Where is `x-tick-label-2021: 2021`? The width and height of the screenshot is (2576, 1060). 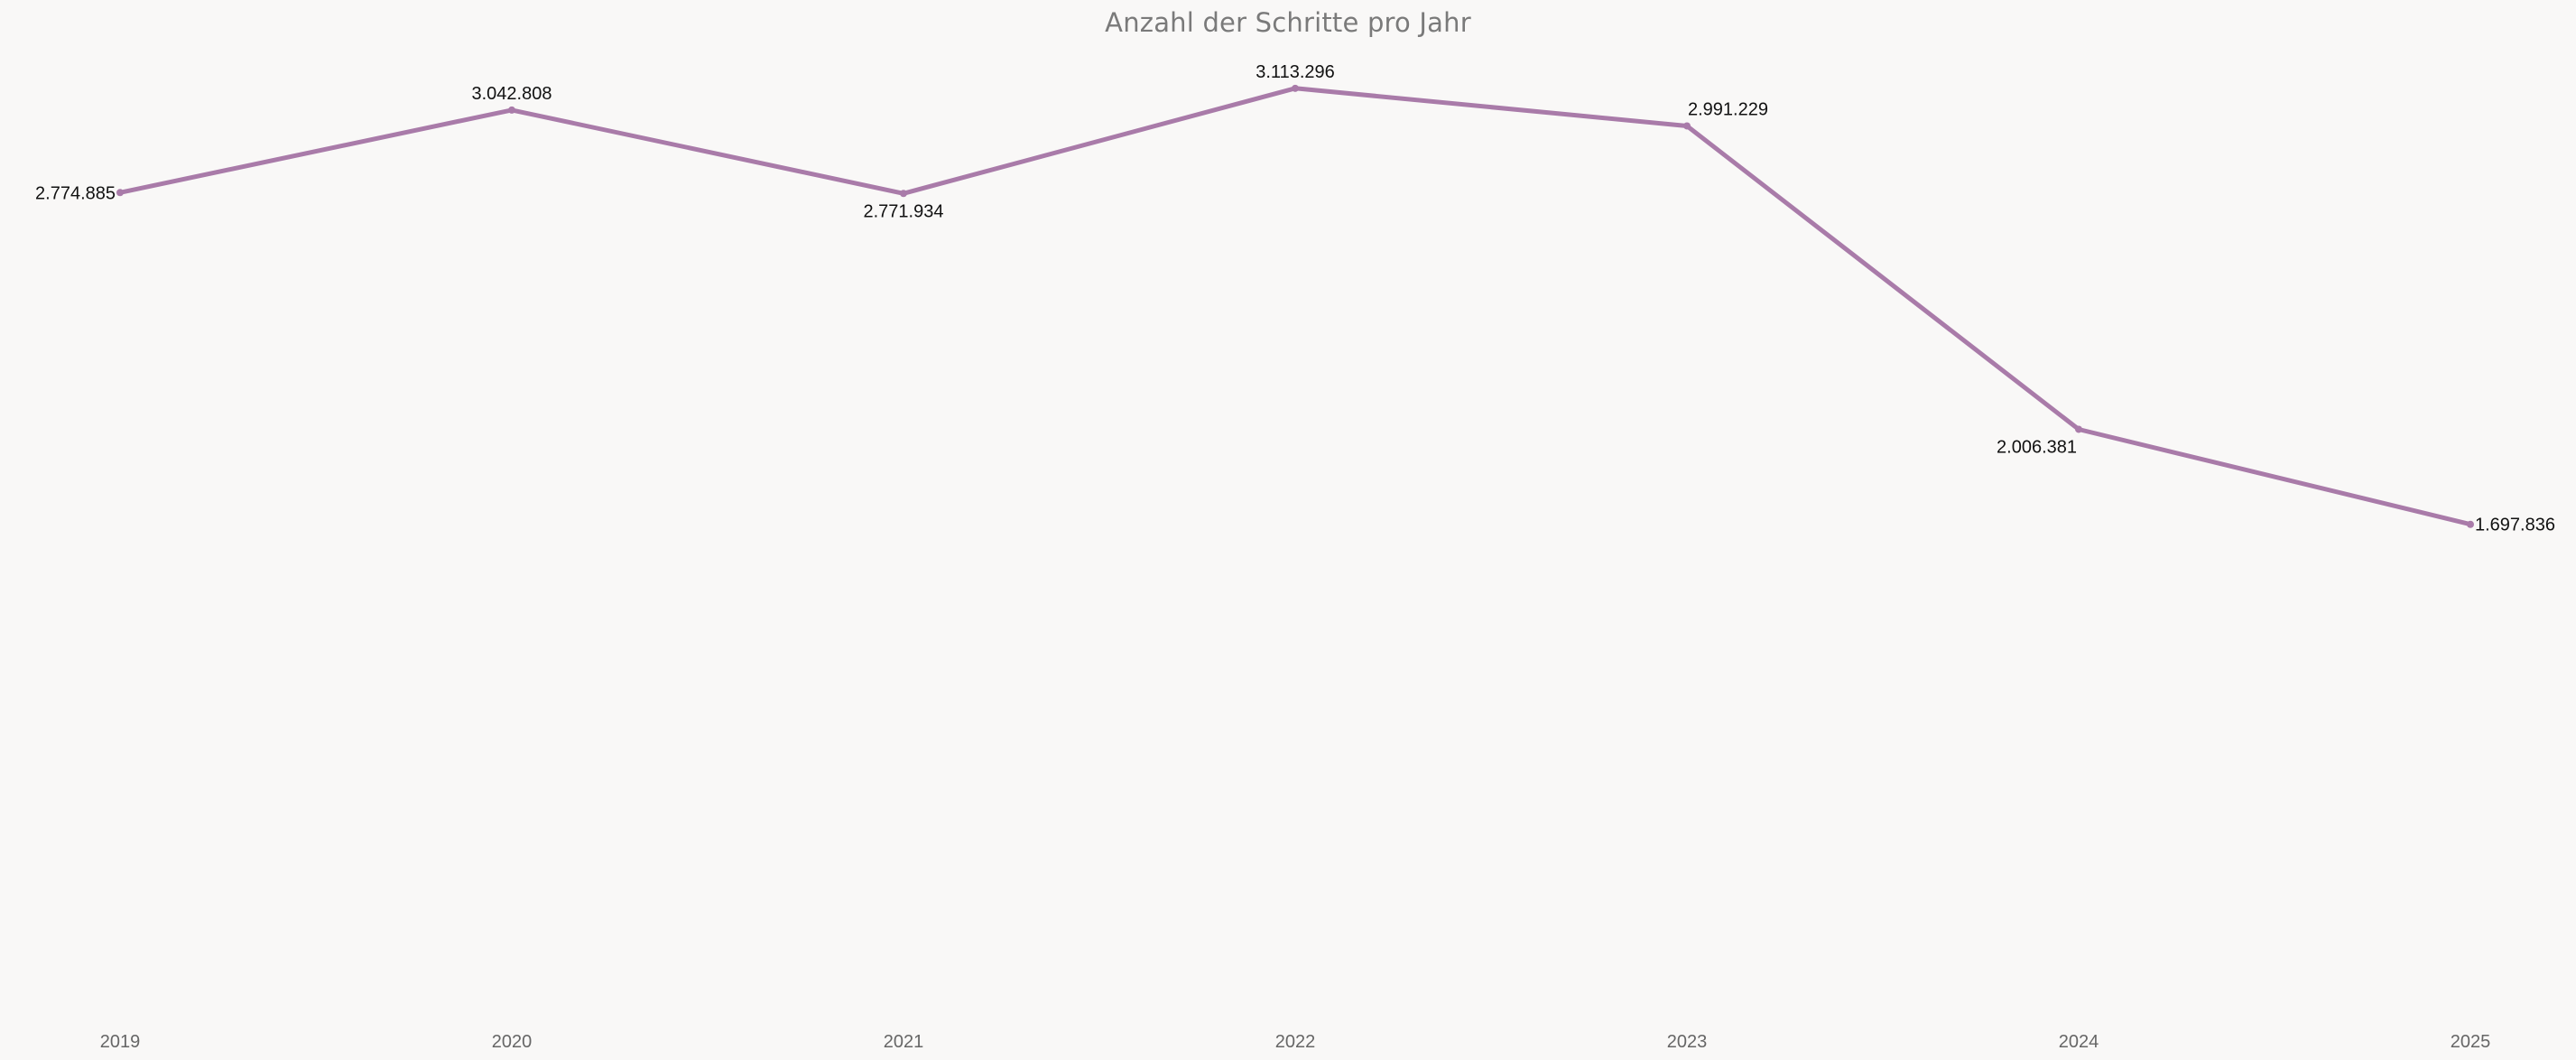
x-tick-label-2021: 2021 is located at coordinates (904, 1042).